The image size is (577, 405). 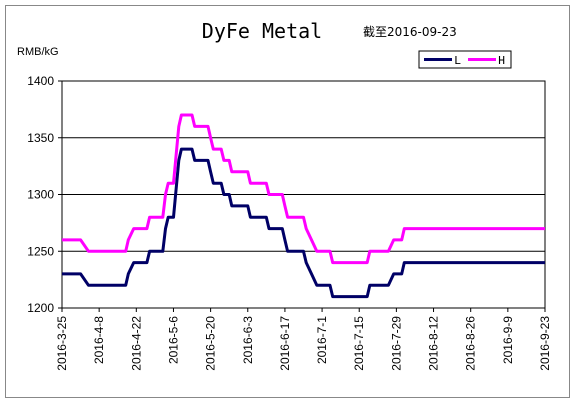 What do you see at coordinates (40, 251) in the screenshot?
I see `y-tick-label: 1250` at bounding box center [40, 251].